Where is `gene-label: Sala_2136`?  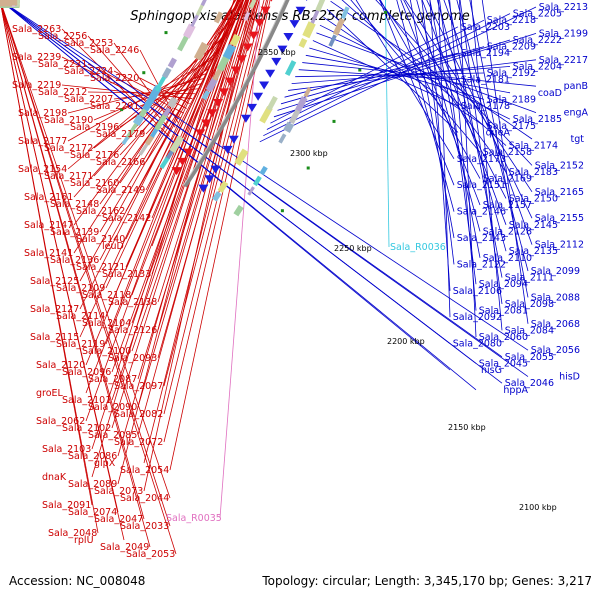
gene-label: Sala_2136 is located at coordinates (74, 260).